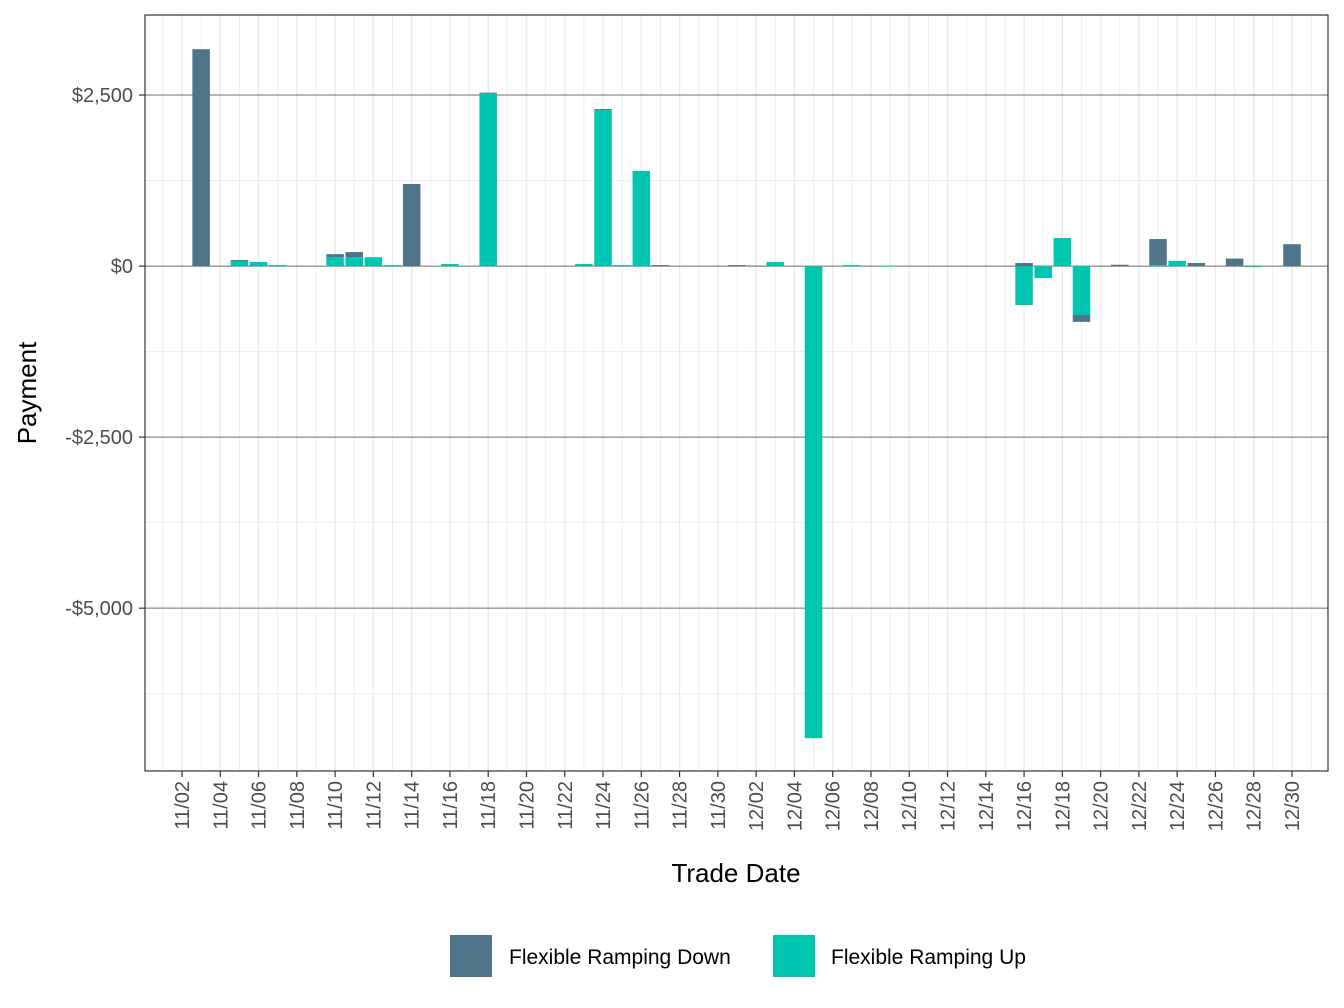 The height and width of the screenshot is (1008, 1344). I want to click on x-tick-label: 12/12, so click(949, 806).